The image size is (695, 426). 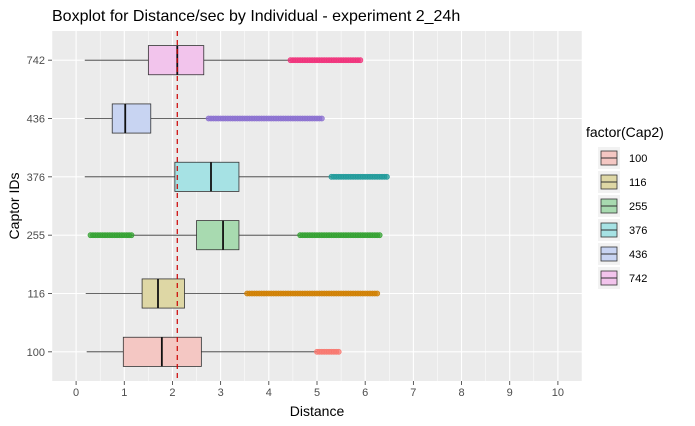 What do you see at coordinates (36, 178) in the screenshot?
I see `y-tick-label: 376` at bounding box center [36, 178].